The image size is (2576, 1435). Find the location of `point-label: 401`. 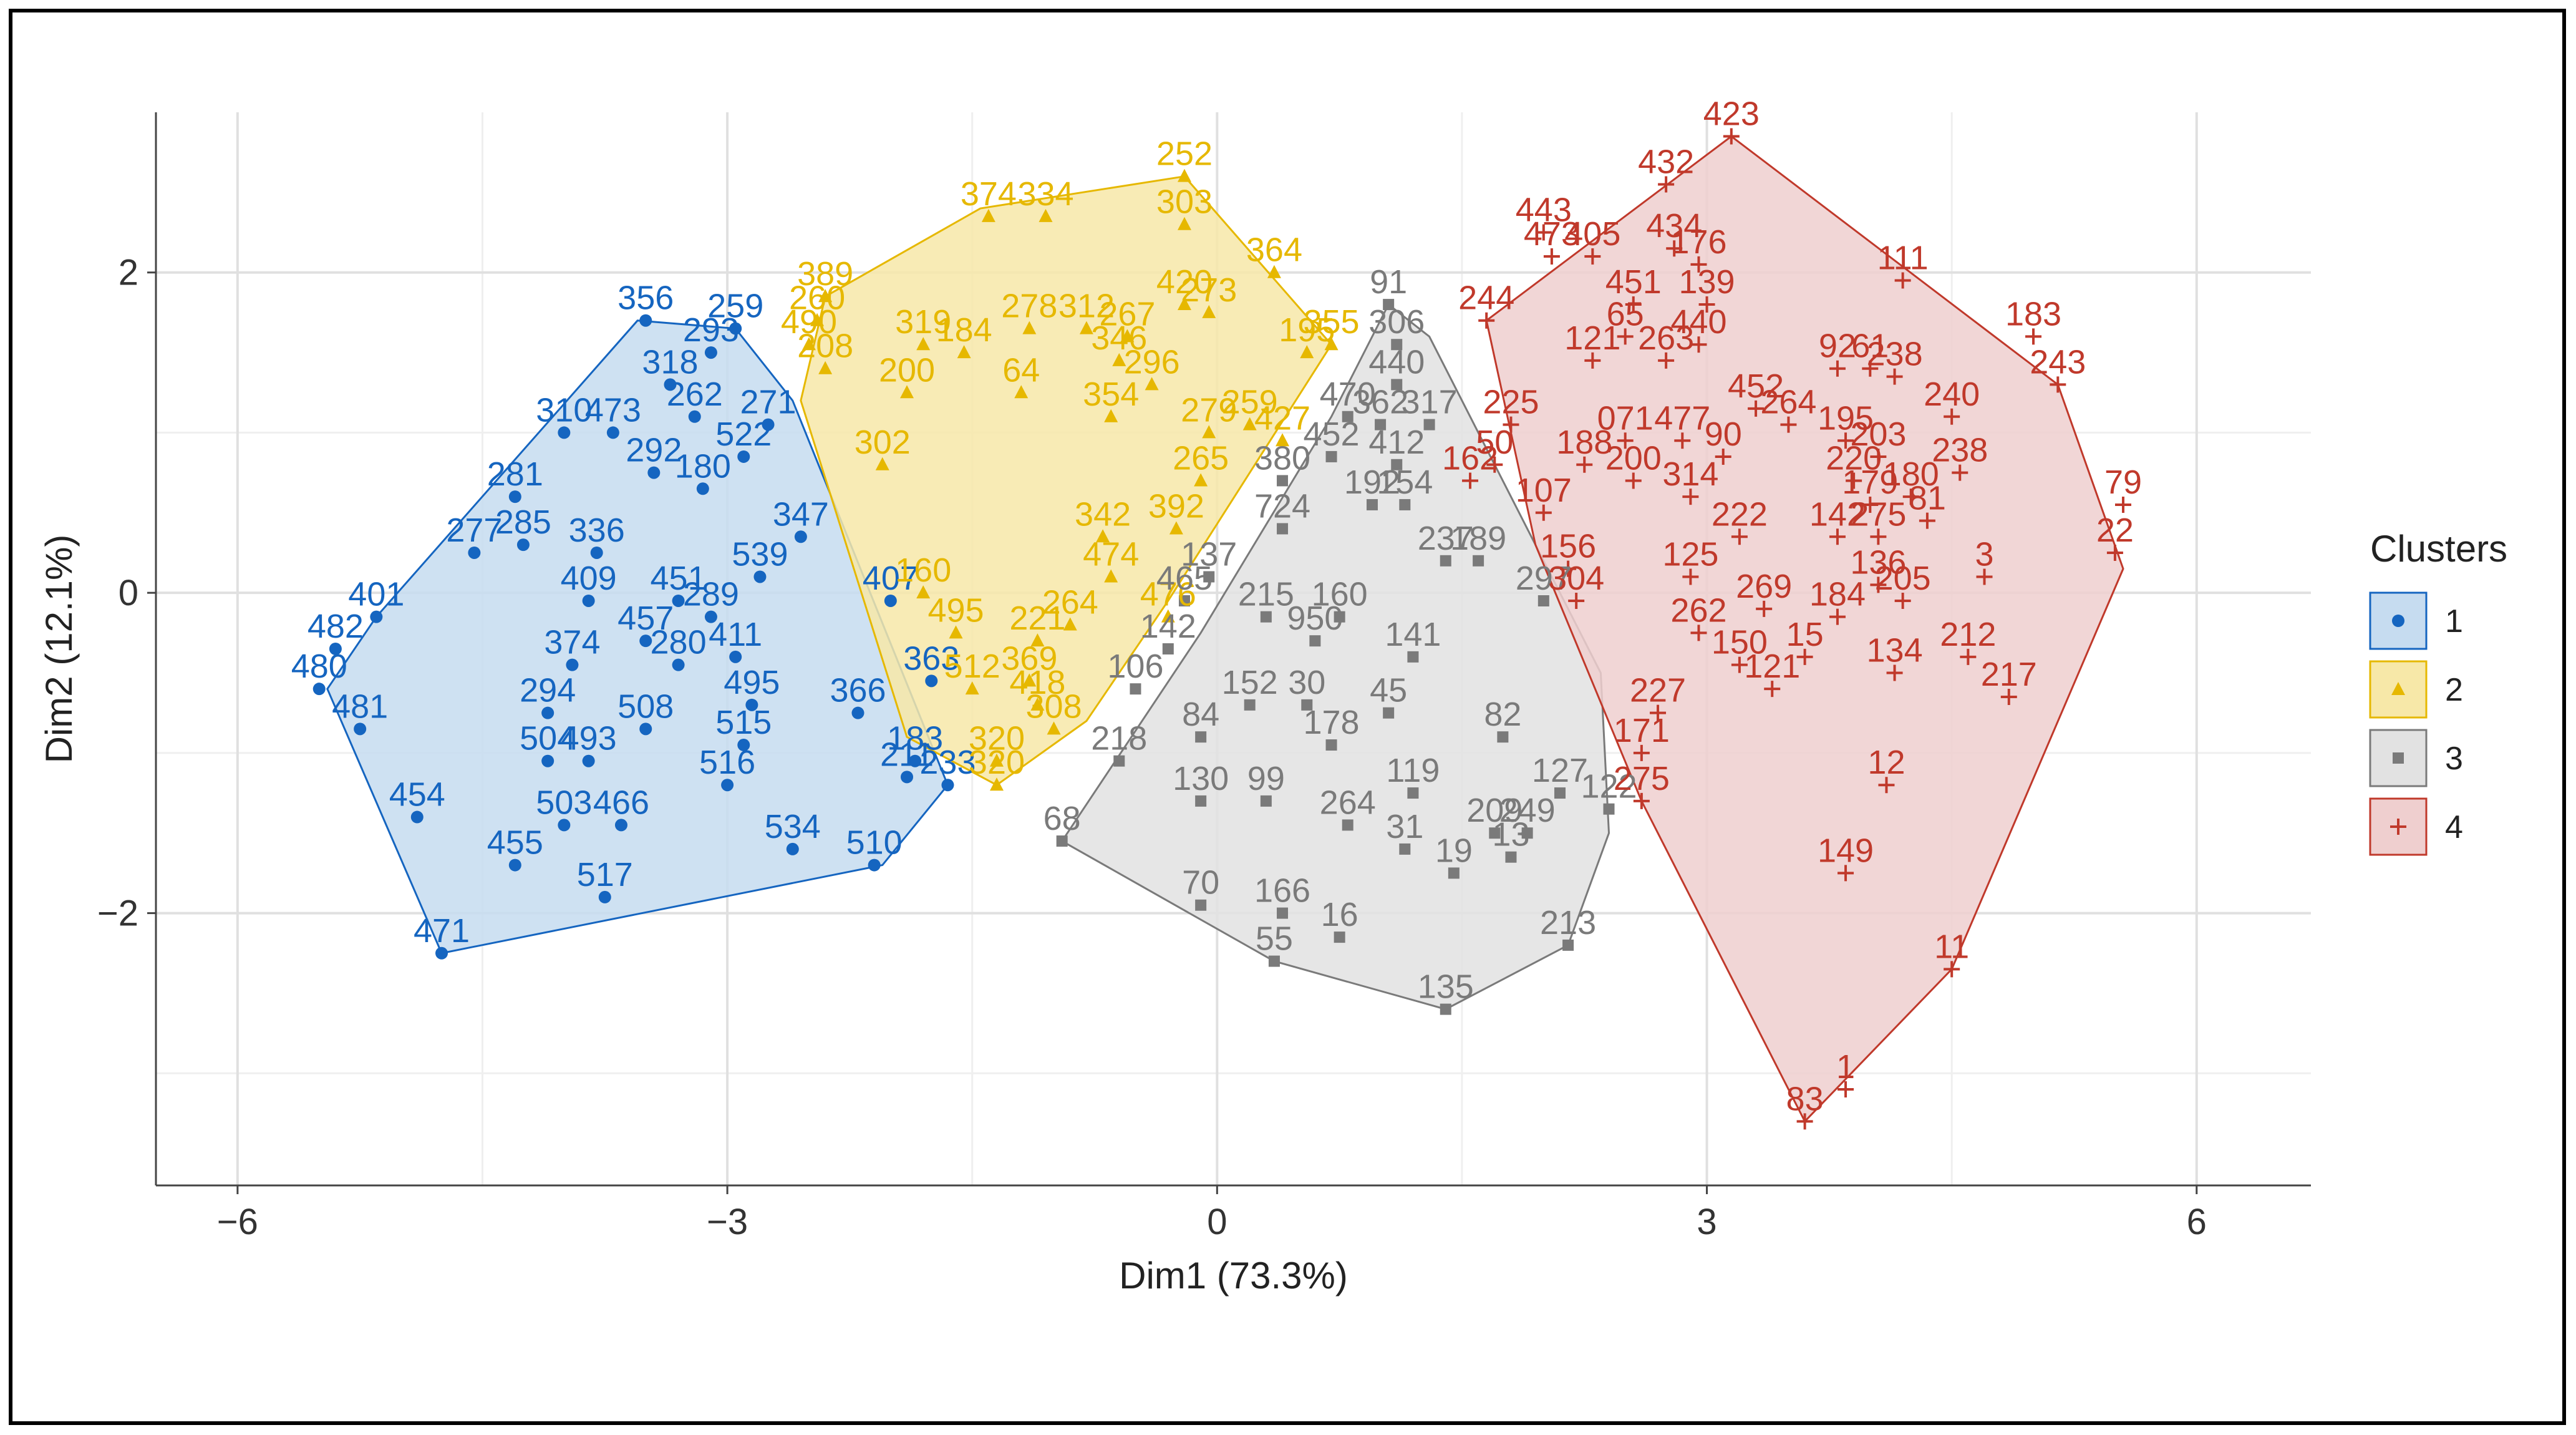

point-label: 401 is located at coordinates (376, 594).